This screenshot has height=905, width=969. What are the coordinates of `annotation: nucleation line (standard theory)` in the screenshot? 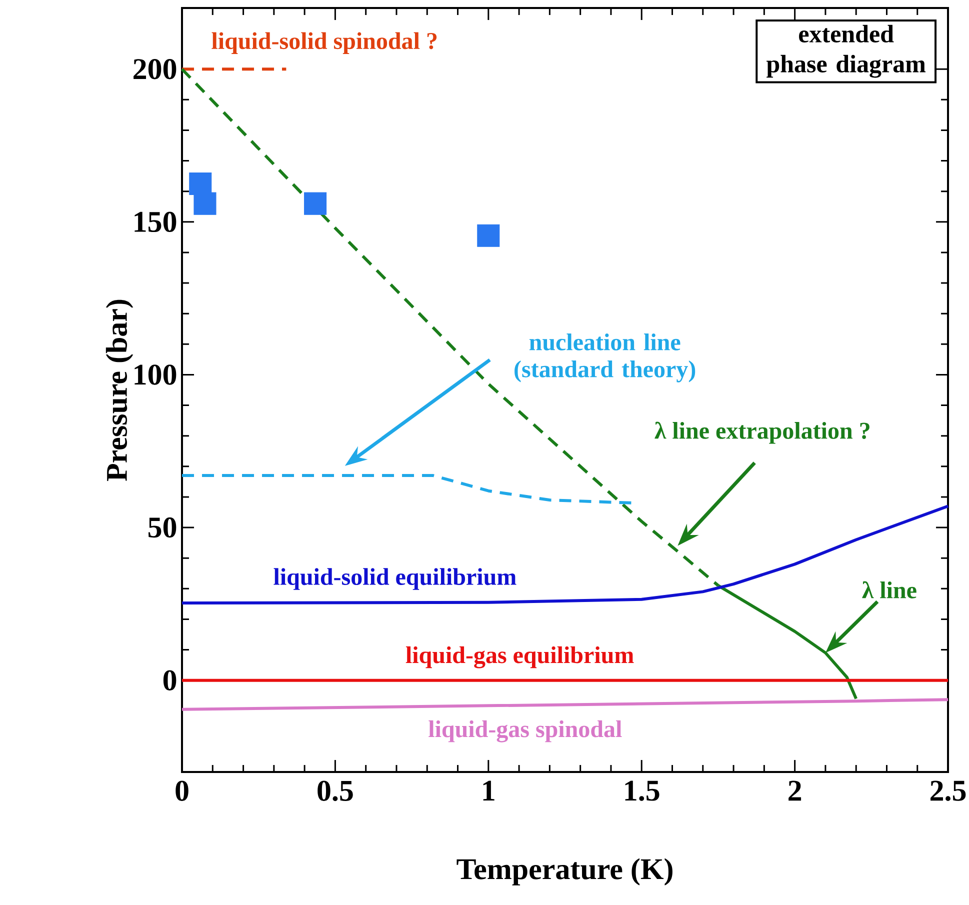 It's located at (605, 357).